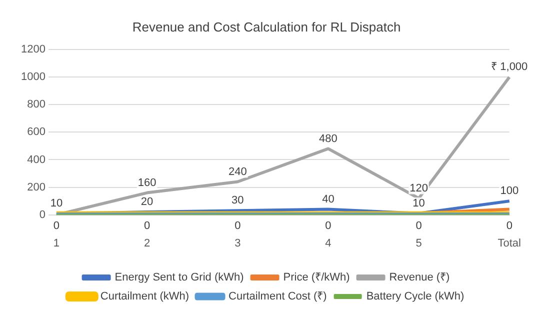 The height and width of the screenshot is (324, 543). I want to click on legend-label: Curtailment Cost (₹), so click(277, 296).